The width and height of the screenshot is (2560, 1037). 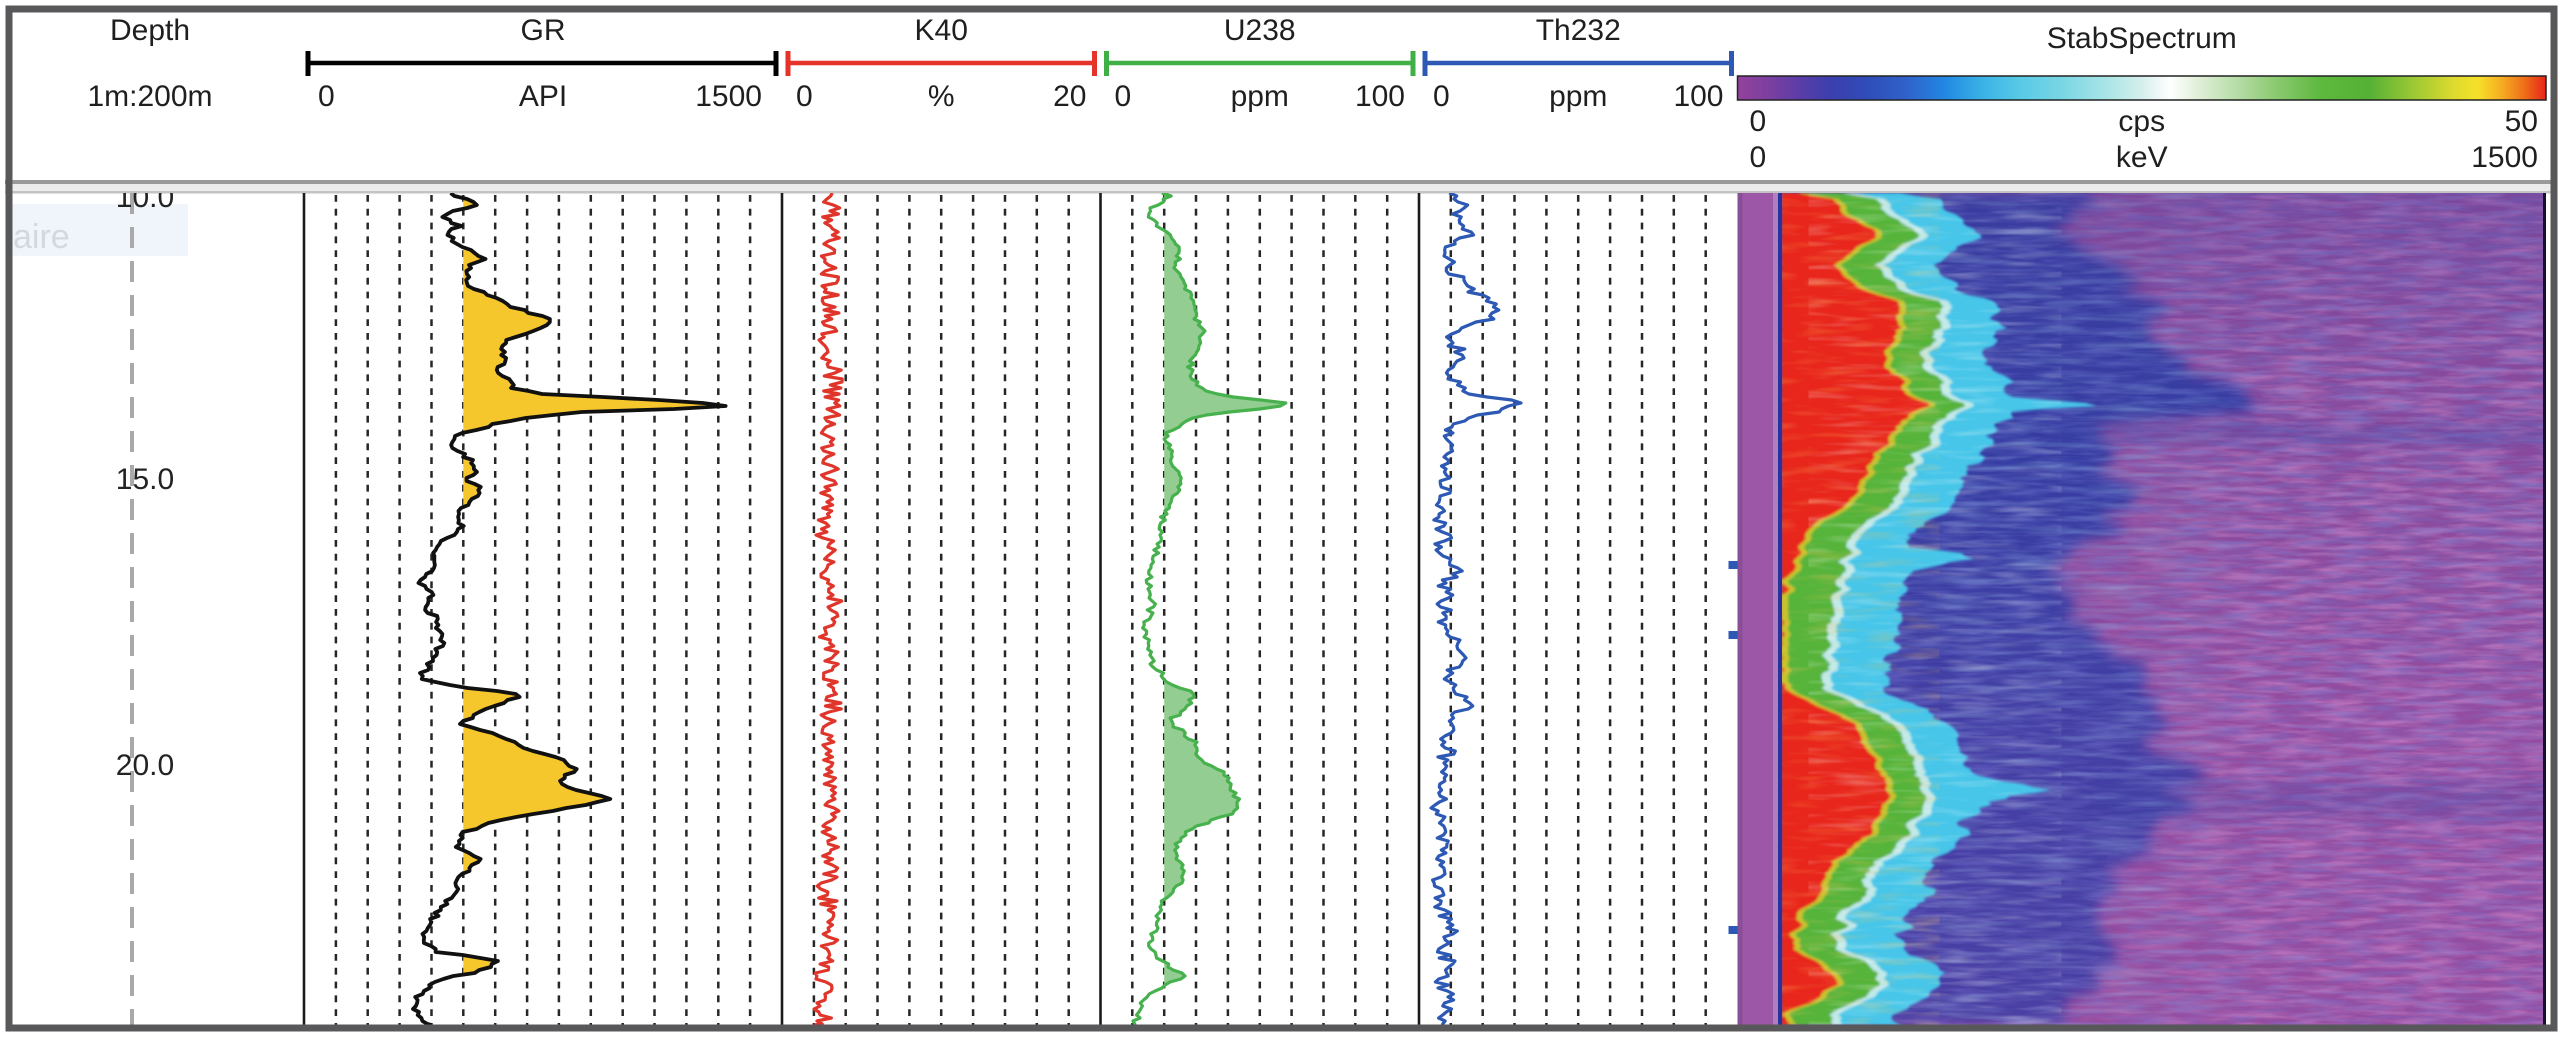 I want to click on svg-text: aire, so click(x=41, y=237).